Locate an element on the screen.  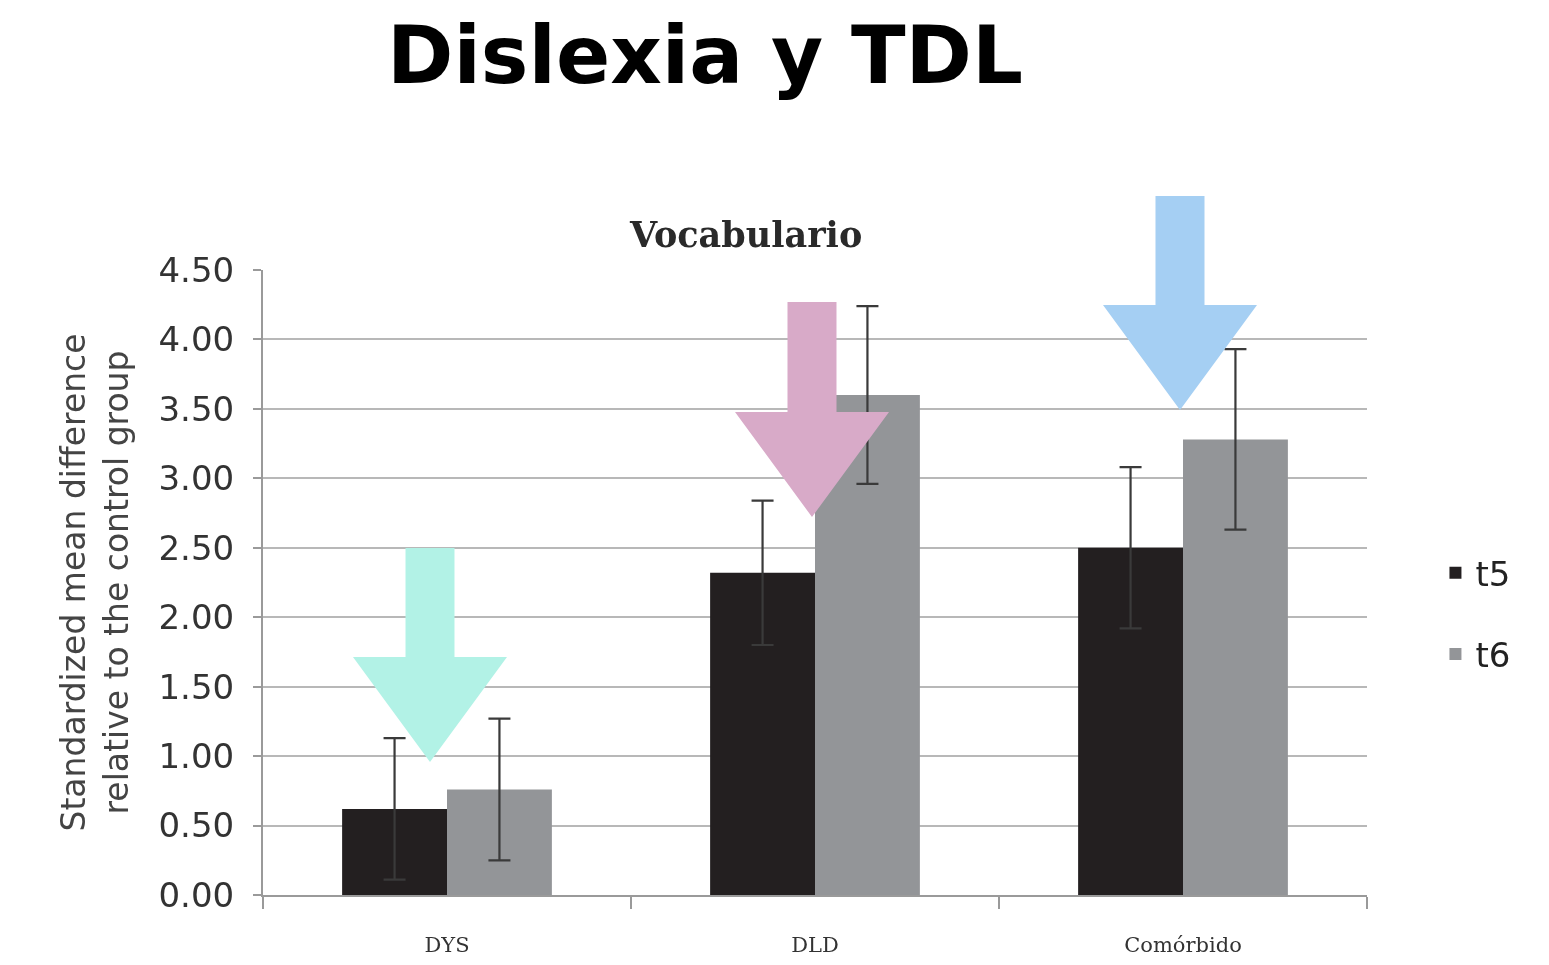
x-tick-label: Comórbido is located at coordinates (1183, 945).